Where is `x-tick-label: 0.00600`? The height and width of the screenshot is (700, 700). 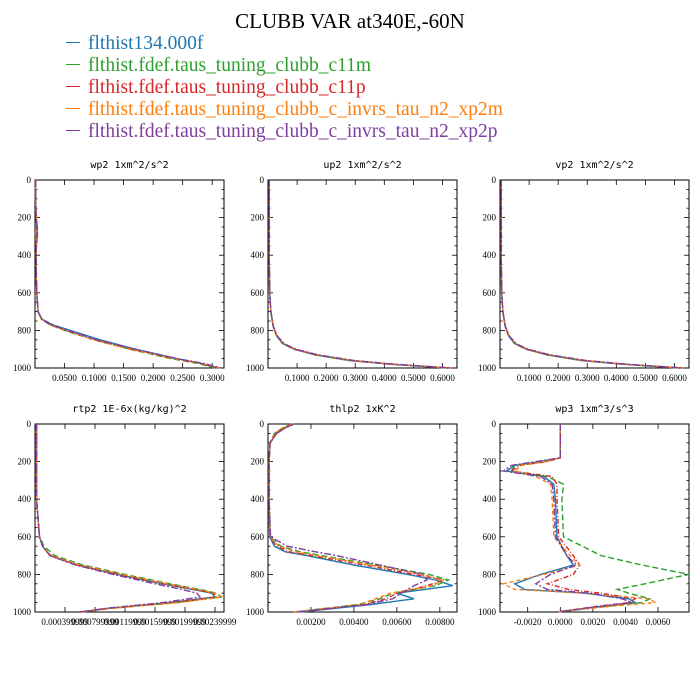
x-tick-label: 0.00600 is located at coordinates (397, 622).